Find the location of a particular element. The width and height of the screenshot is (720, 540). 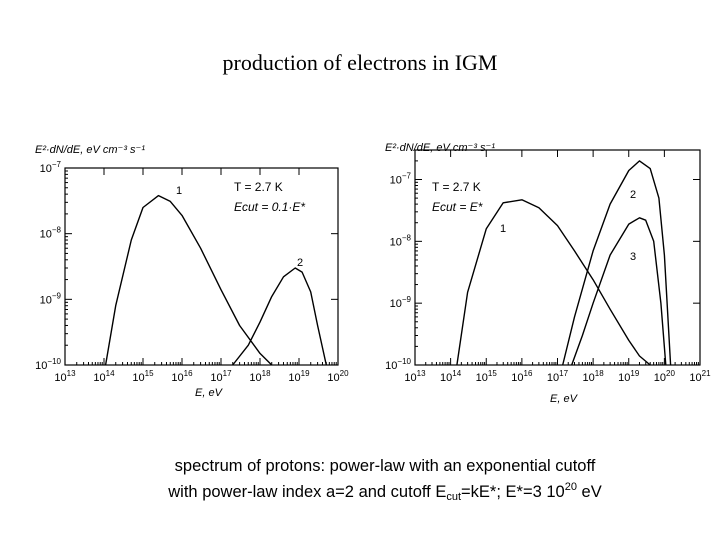

caption-text-c: eV is located at coordinates (589, 492).